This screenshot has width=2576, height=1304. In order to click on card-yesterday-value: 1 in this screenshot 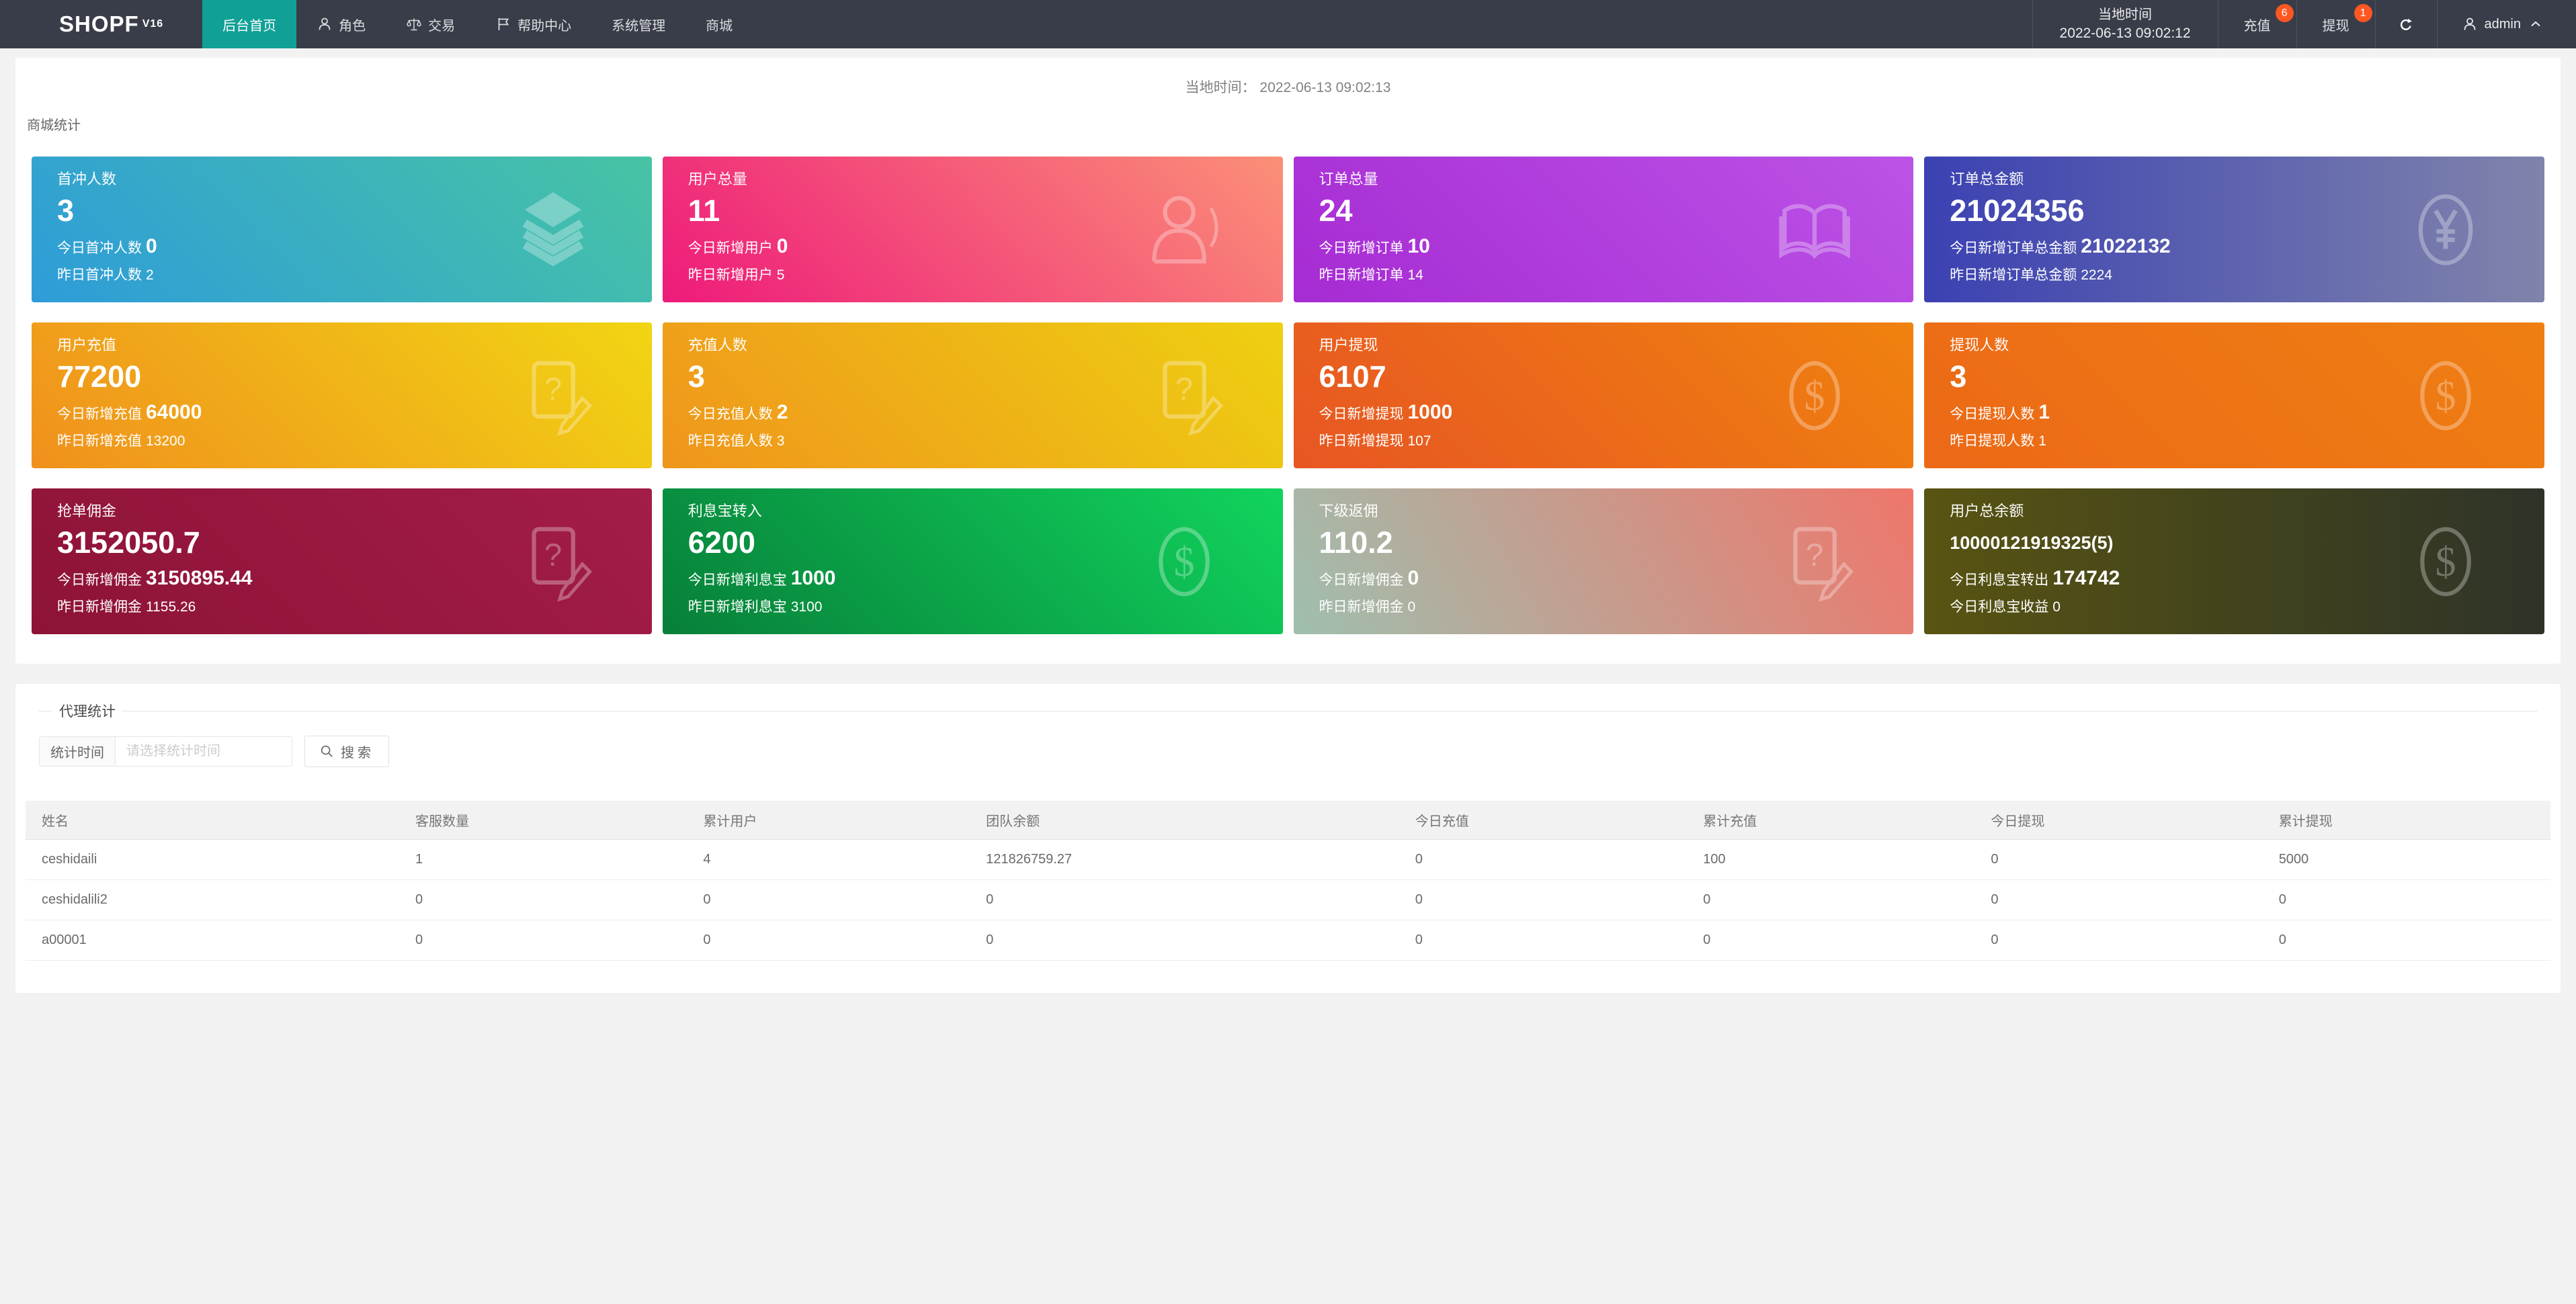, I will do `click(2042, 441)`.